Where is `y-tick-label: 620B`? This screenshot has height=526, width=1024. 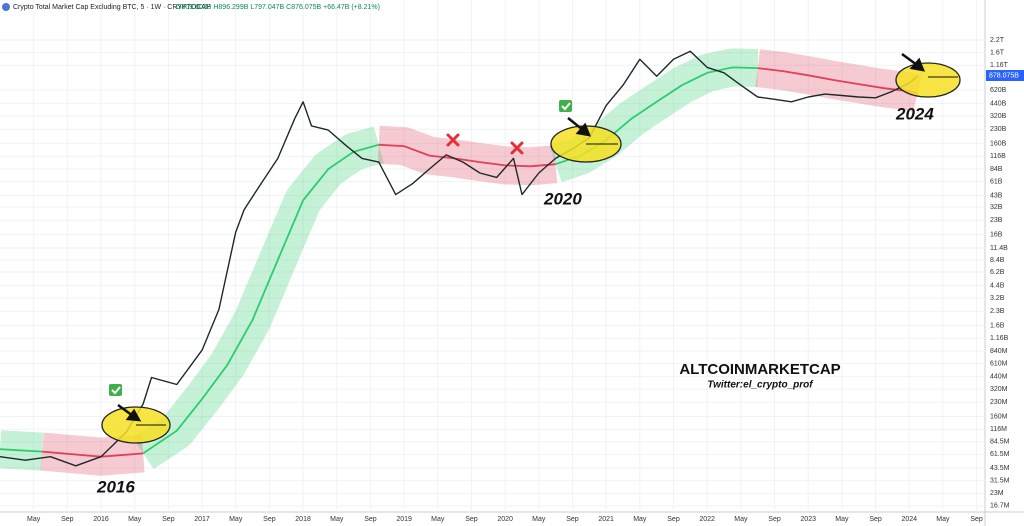
y-tick-label: 620B is located at coordinates (998, 90).